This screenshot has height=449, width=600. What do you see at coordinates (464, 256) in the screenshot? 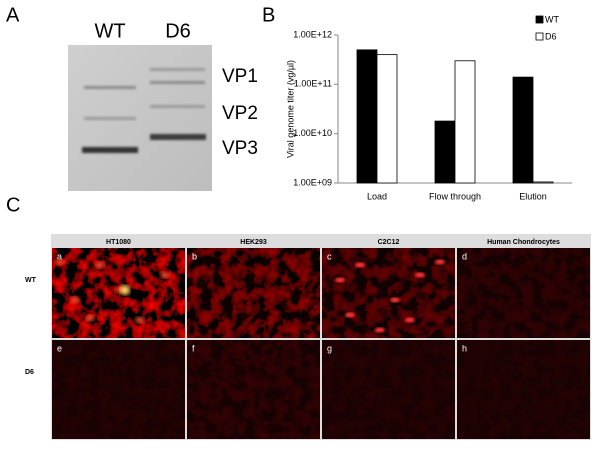
I see `image-letter: d` at bounding box center [464, 256].